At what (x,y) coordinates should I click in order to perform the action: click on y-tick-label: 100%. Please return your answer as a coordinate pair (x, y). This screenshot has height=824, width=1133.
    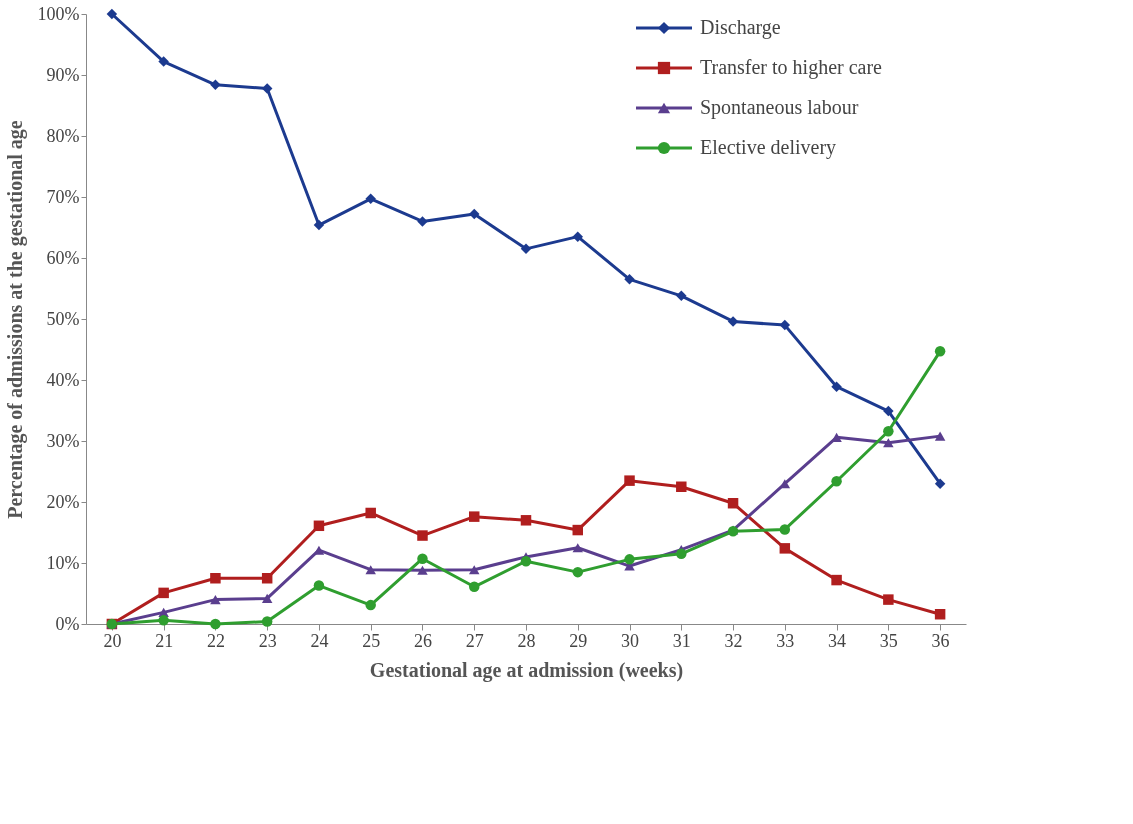
    Looking at the image, I should click on (58, 13).